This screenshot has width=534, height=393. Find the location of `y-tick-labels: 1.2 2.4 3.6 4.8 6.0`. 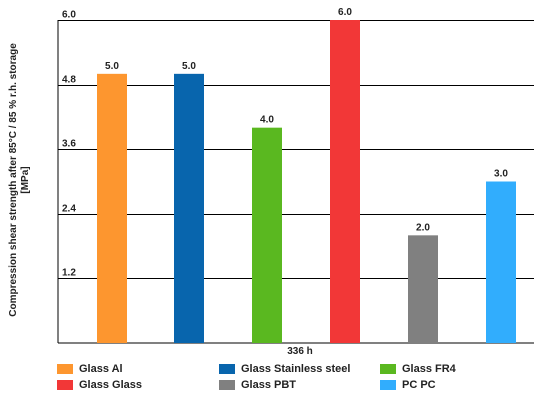

y-tick-labels: 1.2 2.4 3.6 4.8 6.0 is located at coordinates (69, 144).